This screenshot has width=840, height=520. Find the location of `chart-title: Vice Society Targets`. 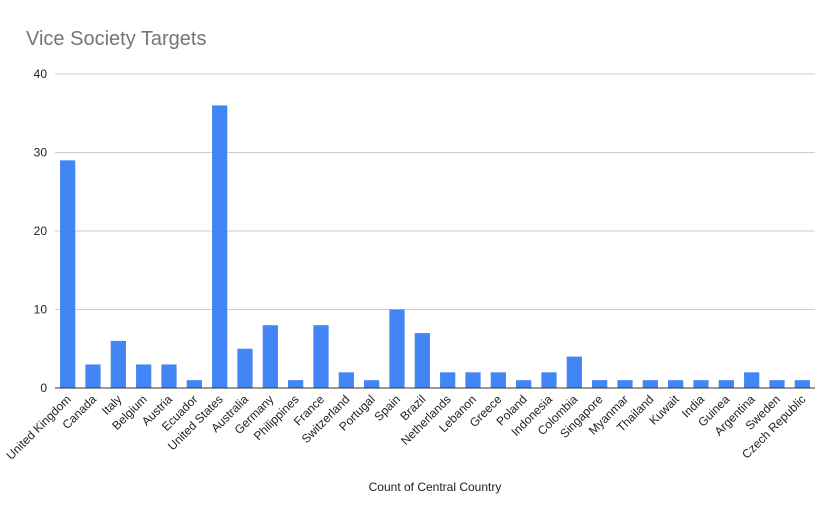

chart-title: Vice Society Targets is located at coordinates (116, 39).